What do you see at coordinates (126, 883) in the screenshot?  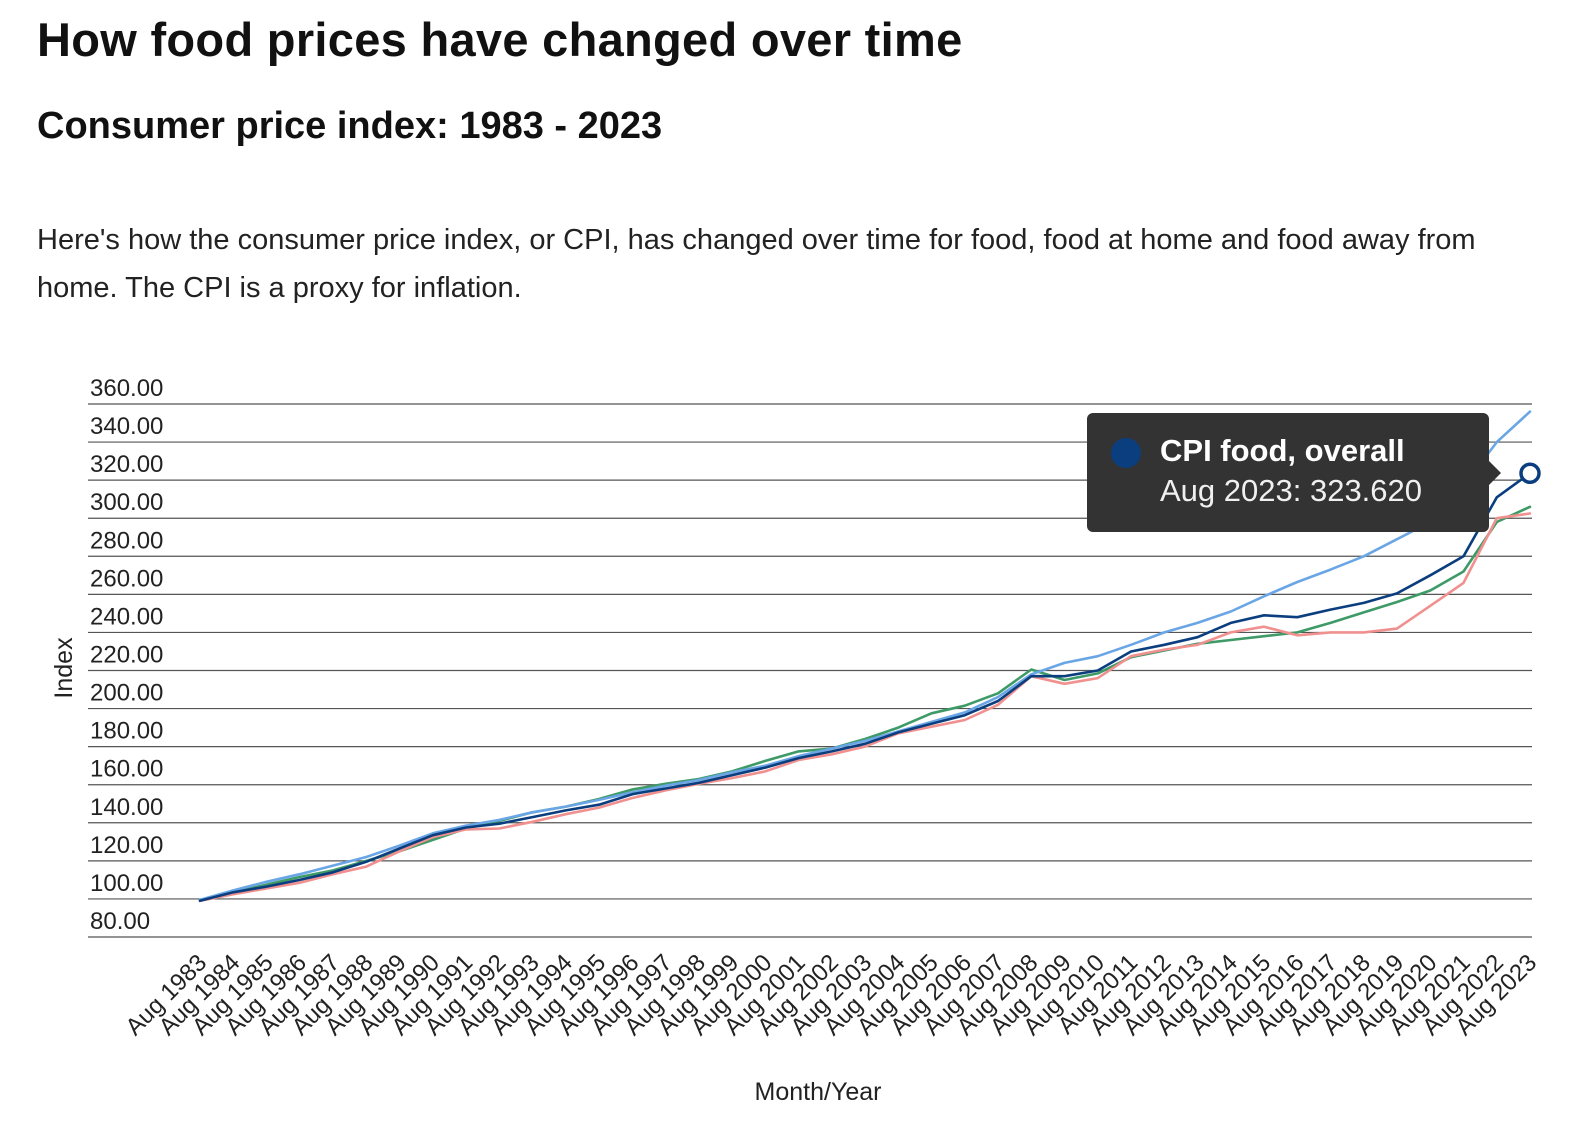 I see `y-tick-label: 100.00` at bounding box center [126, 883].